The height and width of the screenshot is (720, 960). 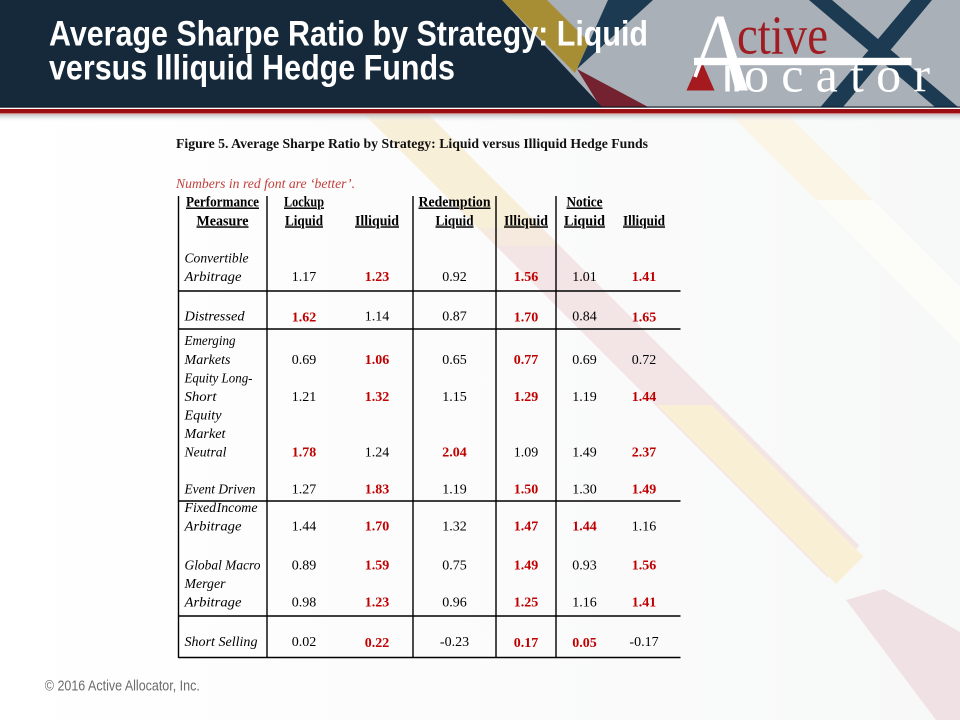 I want to click on svg-text: 0.75, so click(x=454, y=566).